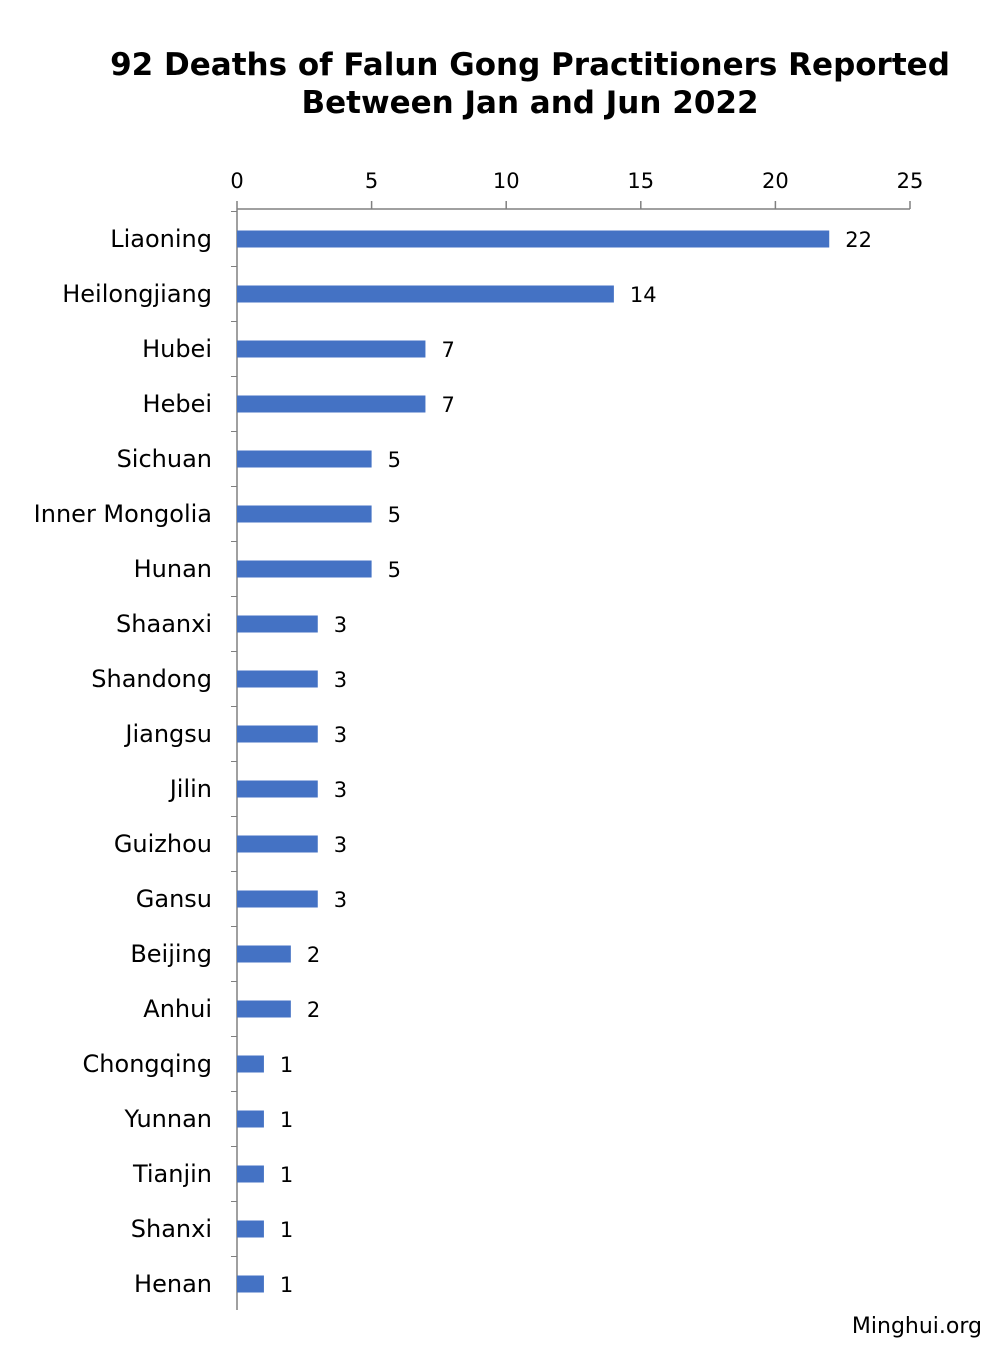  I want to click on category-label: Beijing, so click(171, 954).